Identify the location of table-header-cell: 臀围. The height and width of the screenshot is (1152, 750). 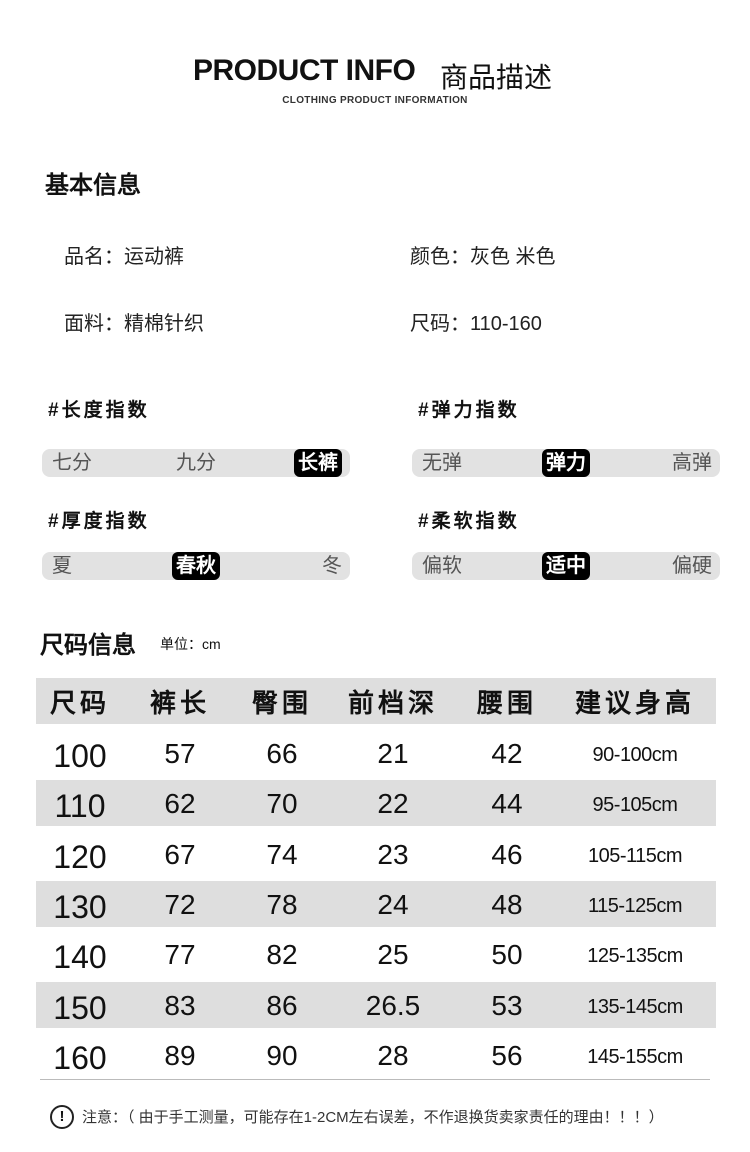
(282, 703).